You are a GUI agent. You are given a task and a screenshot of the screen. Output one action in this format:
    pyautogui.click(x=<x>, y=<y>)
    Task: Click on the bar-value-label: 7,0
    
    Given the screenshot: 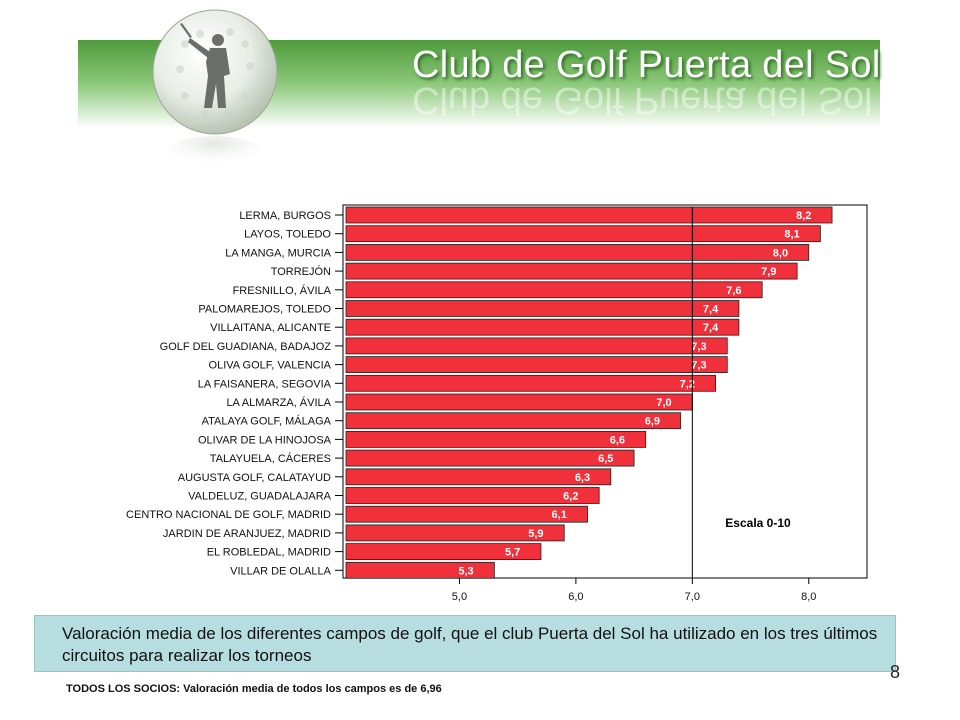 What is the action you would take?
    pyautogui.click(x=663, y=403)
    